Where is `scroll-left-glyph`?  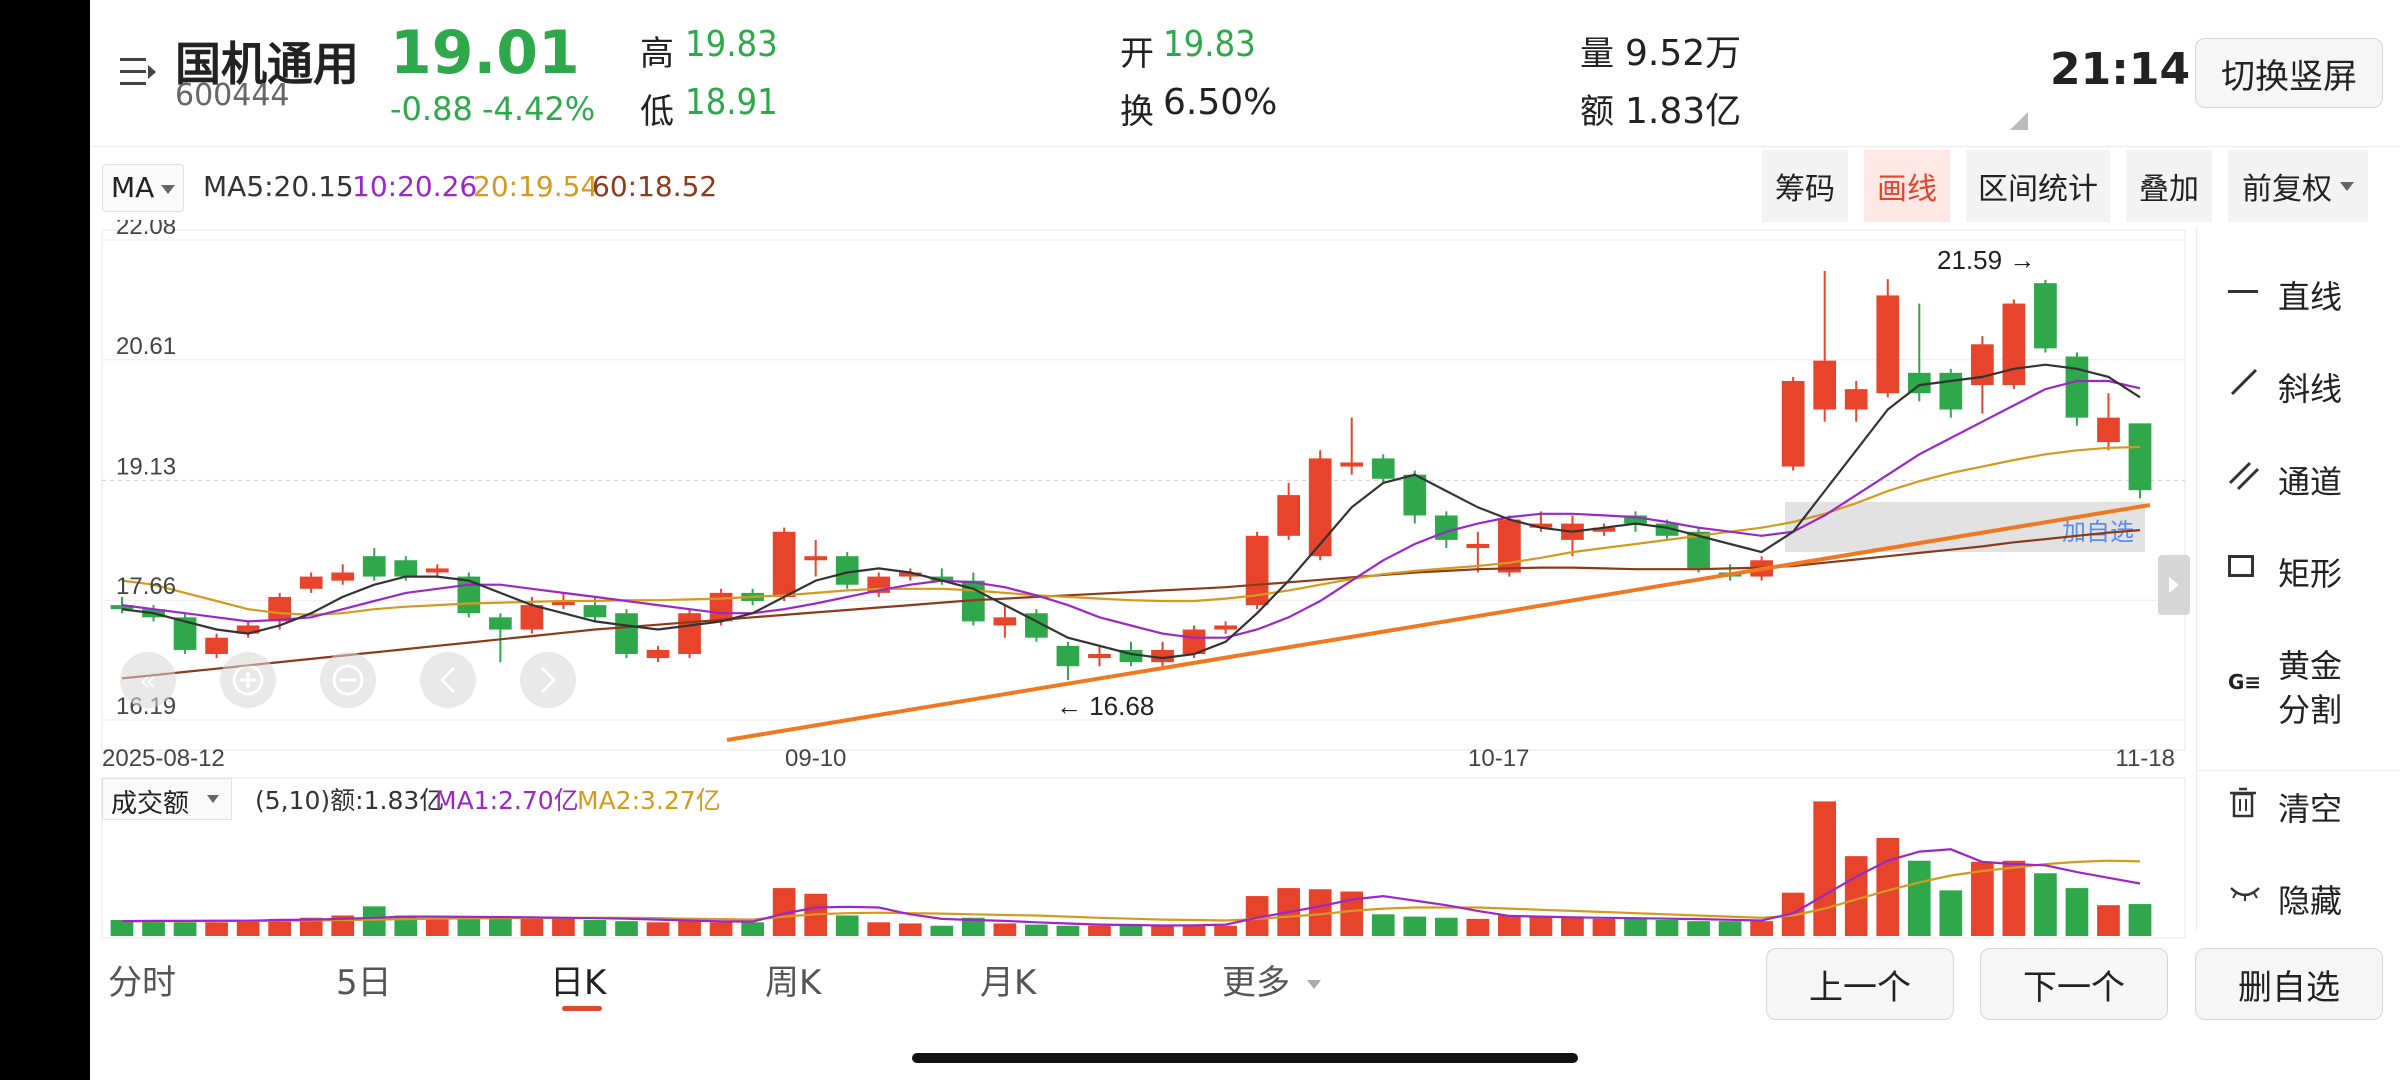
scroll-left-glyph is located at coordinates (447, 680).